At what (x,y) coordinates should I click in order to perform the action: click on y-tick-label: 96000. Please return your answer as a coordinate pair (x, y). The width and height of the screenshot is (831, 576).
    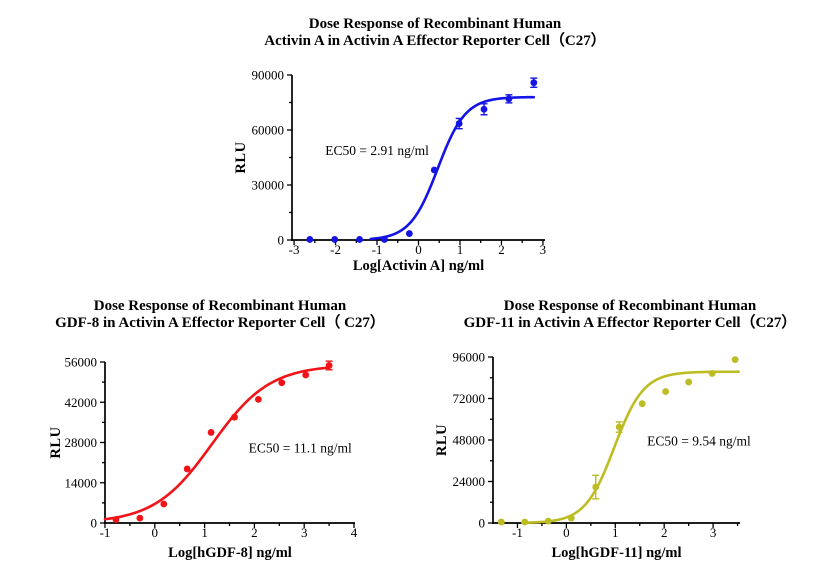
    Looking at the image, I should click on (469, 357).